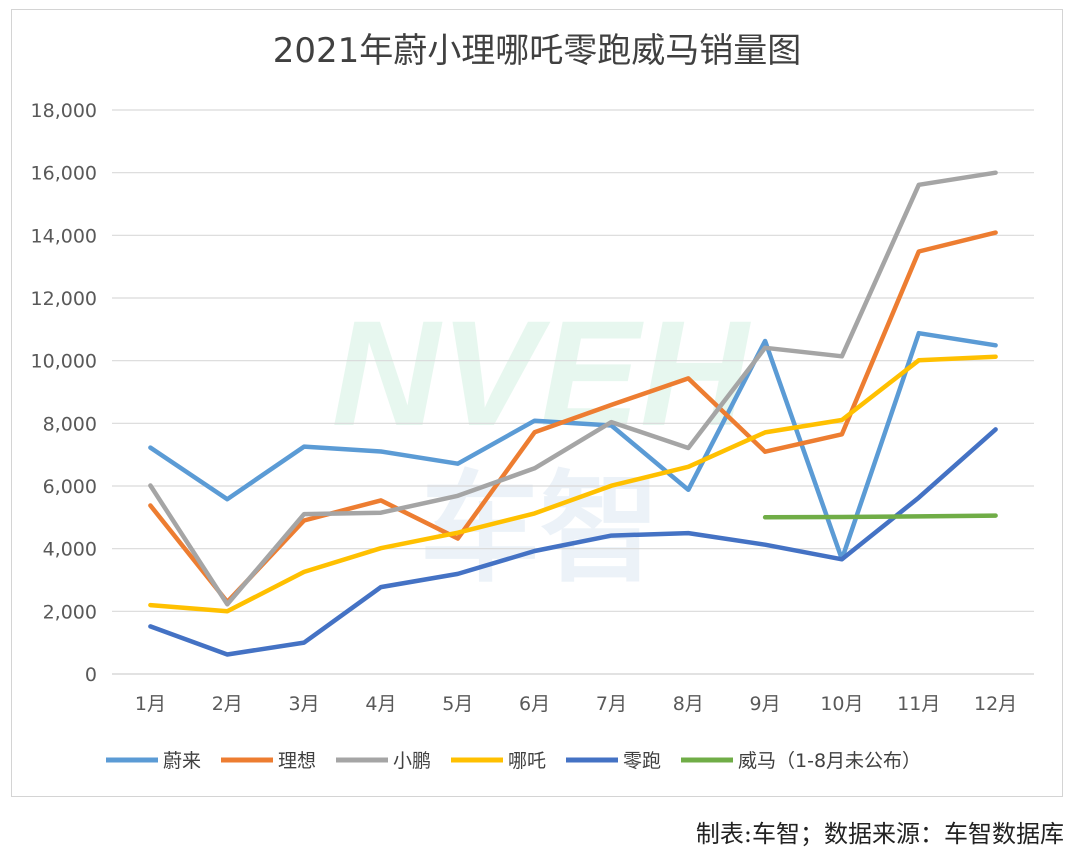  I want to click on x-tick-label: 1月, so click(150, 704).